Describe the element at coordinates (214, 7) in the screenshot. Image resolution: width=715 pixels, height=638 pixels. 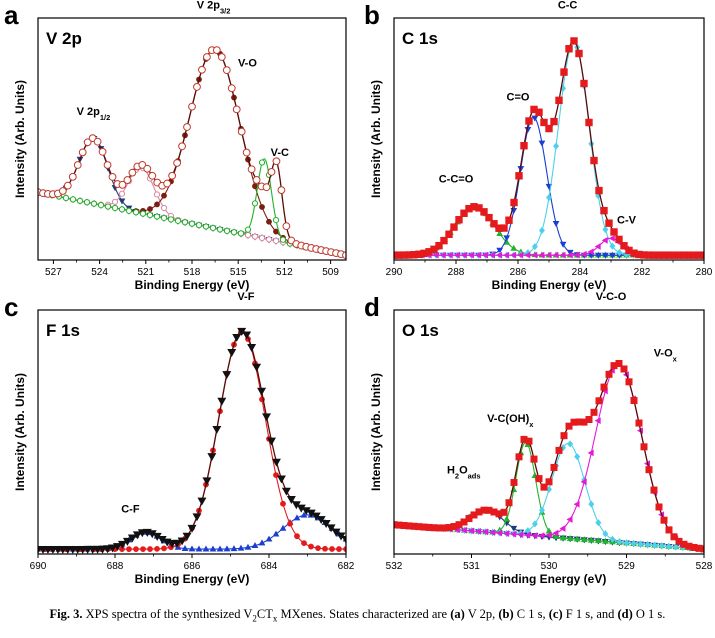
I see `peak-label: V 2p3/2` at that location.